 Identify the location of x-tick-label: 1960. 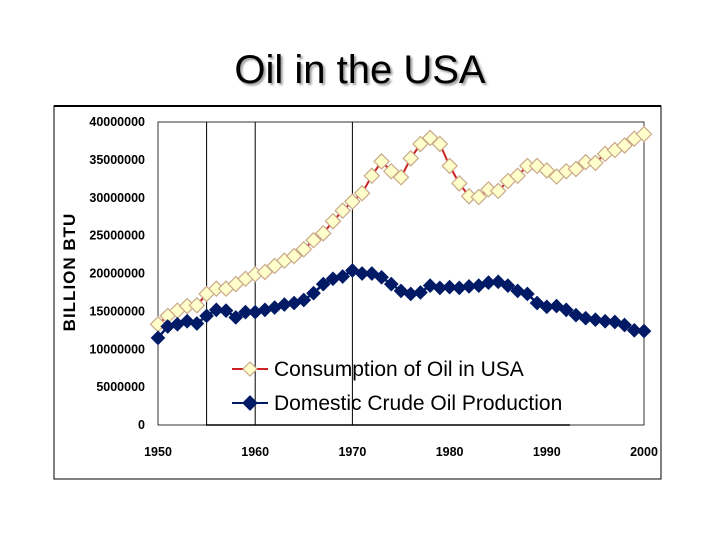
(255, 452).